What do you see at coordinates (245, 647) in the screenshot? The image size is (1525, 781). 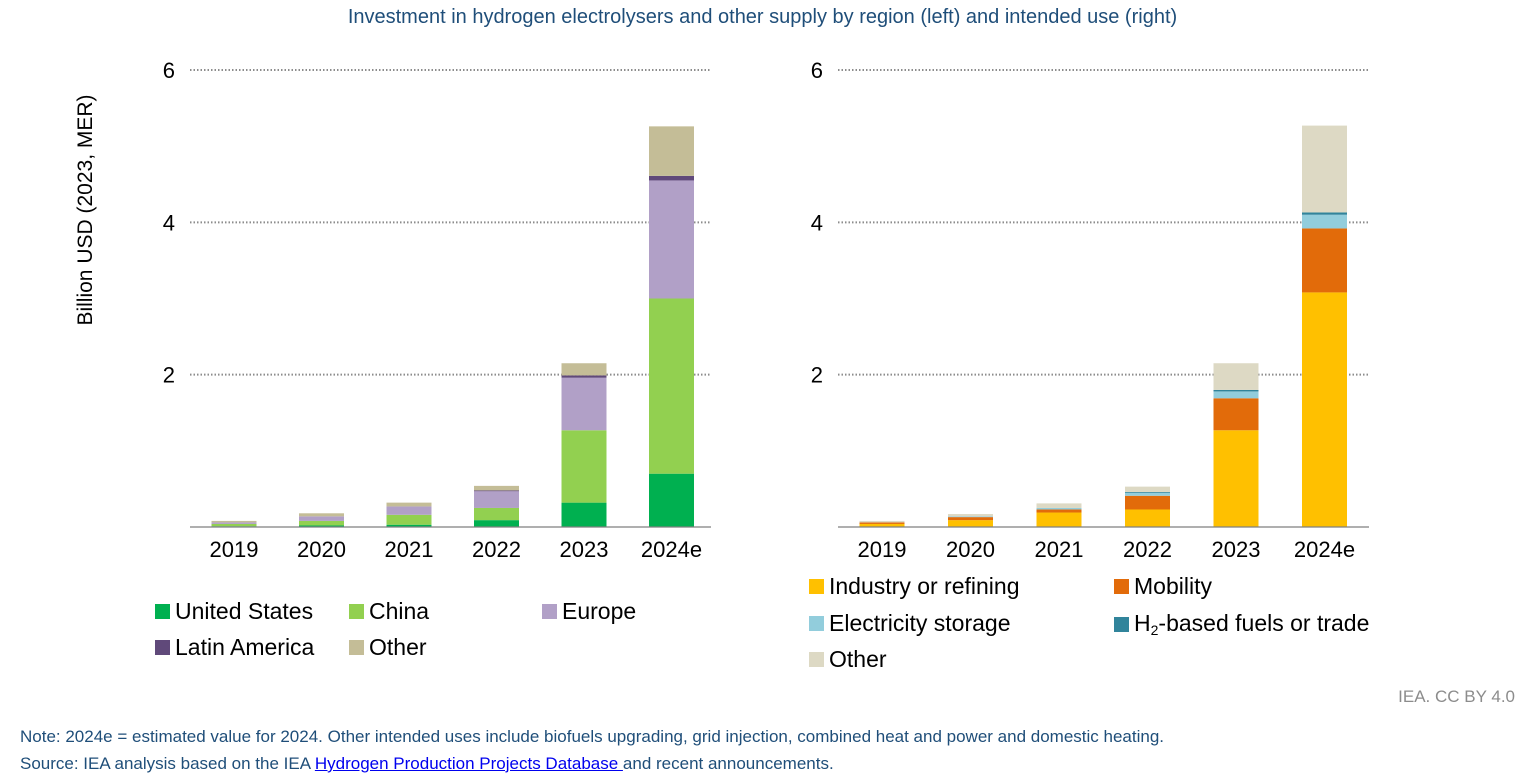 I see `legend-label: Latin America` at bounding box center [245, 647].